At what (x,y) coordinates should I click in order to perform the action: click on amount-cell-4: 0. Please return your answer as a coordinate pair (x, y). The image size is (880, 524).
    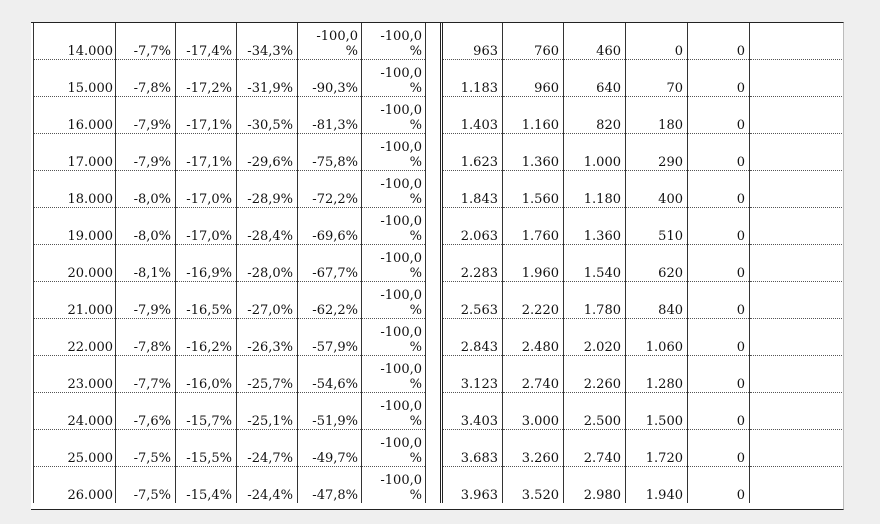
    Looking at the image, I should click on (656, 41).